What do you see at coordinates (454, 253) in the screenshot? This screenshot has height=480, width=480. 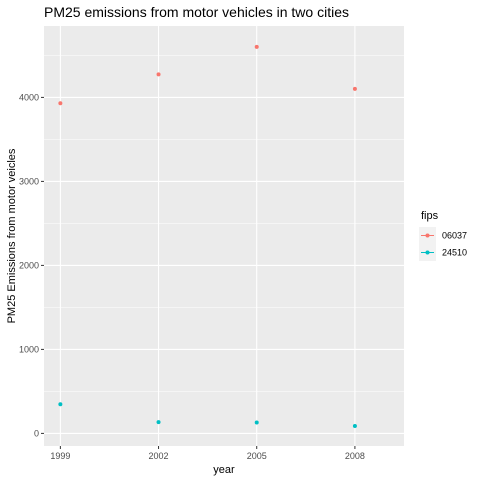 I see `legend-label: 24510` at bounding box center [454, 253].